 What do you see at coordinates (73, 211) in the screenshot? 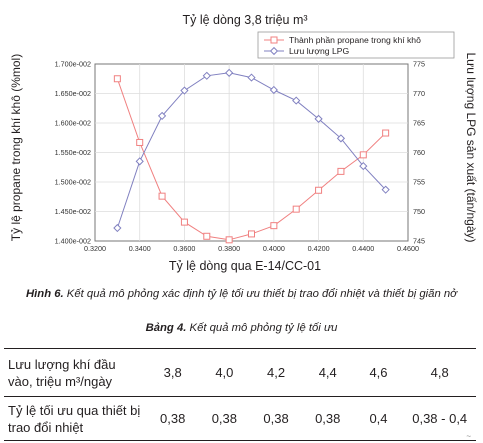
I see `y-tick-label: 1.450e-002` at bounding box center [73, 211].